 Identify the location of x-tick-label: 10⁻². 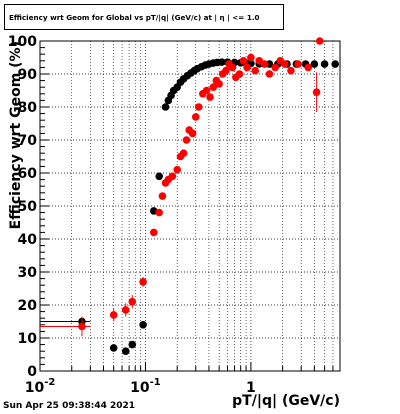
(40, 386).